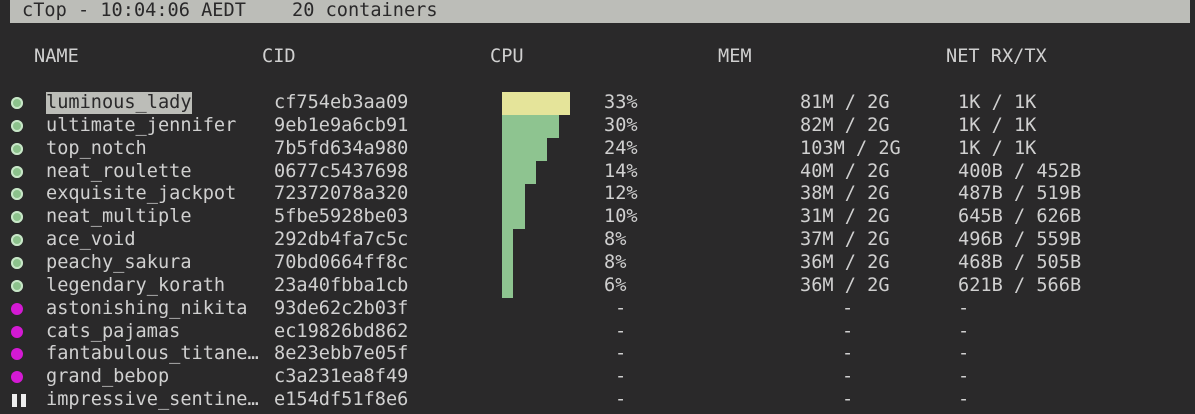  What do you see at coordinates (56, 56) in the screenshot?
I see `header-name: NAME` at bounding box center [56, 56].